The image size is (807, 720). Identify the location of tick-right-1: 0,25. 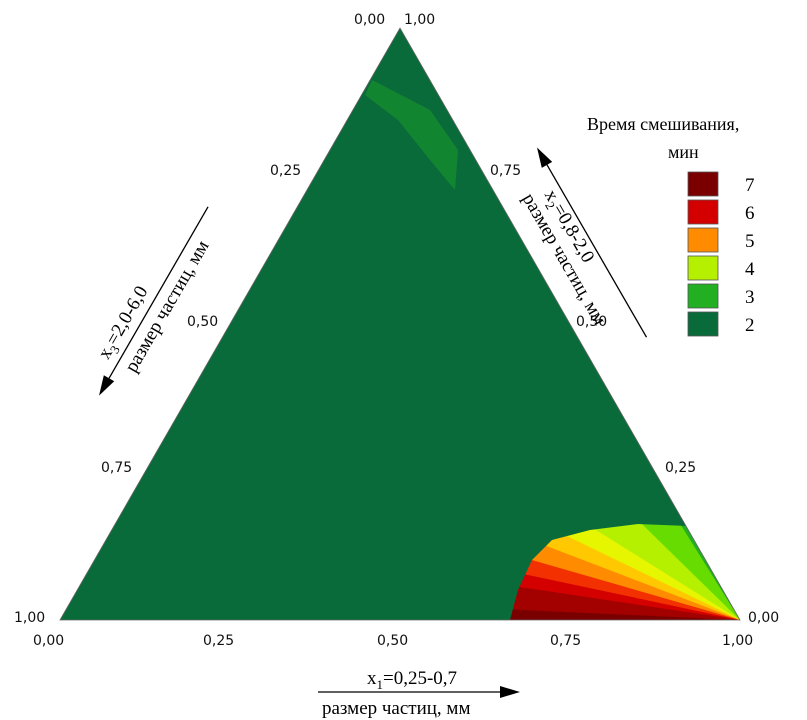
(680, 468).